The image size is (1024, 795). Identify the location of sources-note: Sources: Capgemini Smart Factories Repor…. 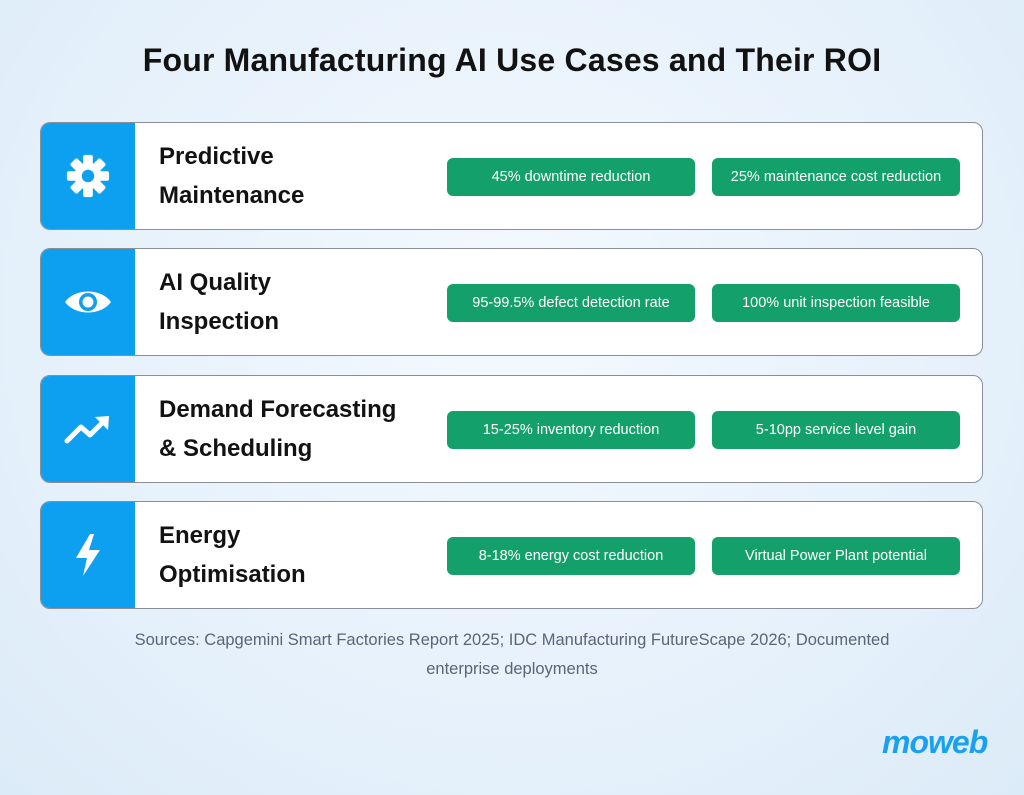
(512, 655).